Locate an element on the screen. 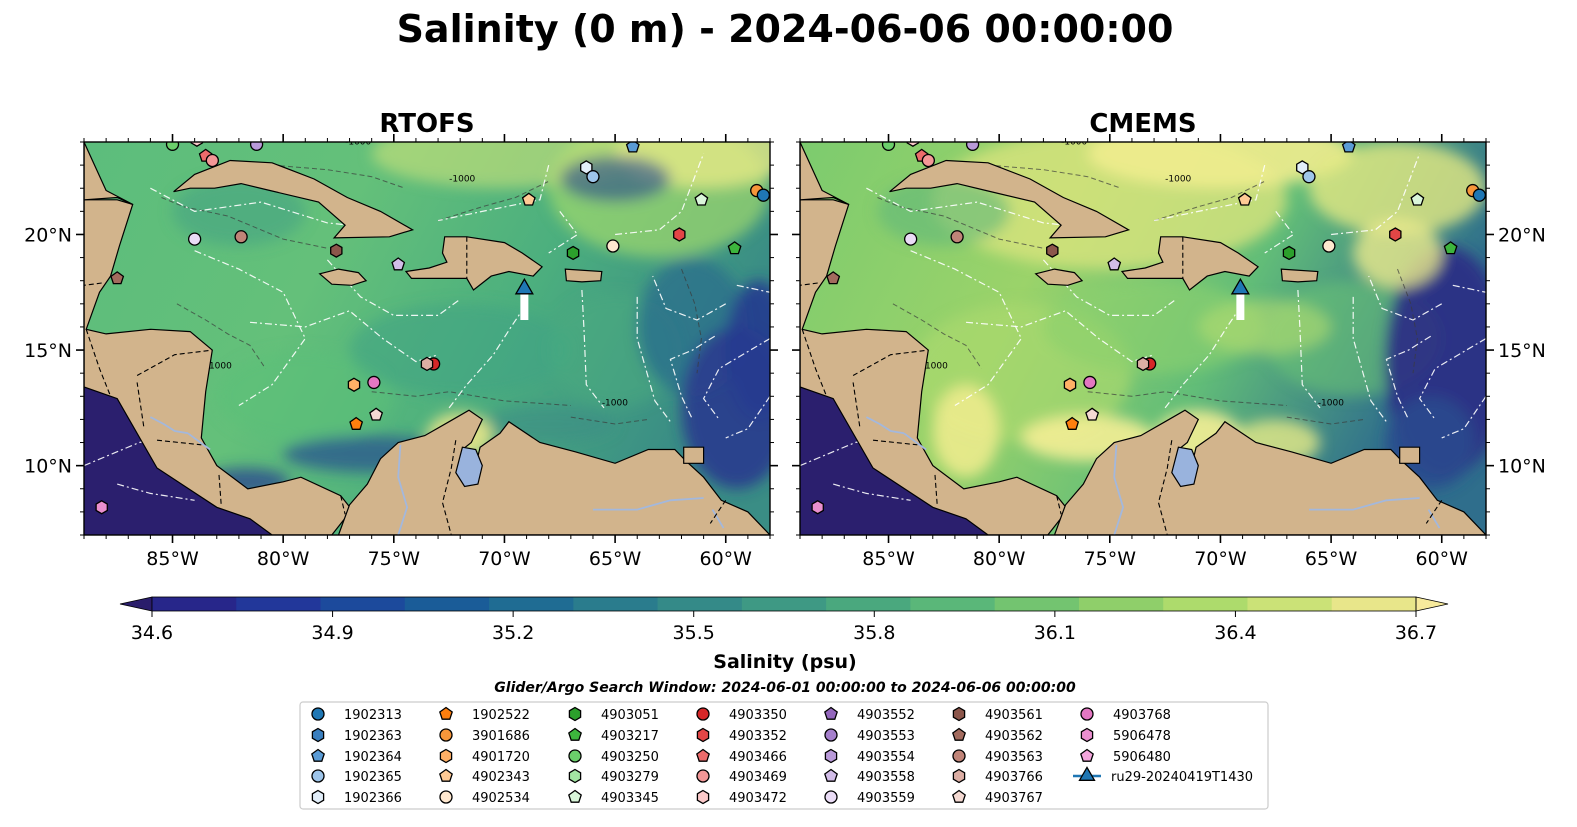  colorbar-extend-high is located at coordinates (1432, 604).